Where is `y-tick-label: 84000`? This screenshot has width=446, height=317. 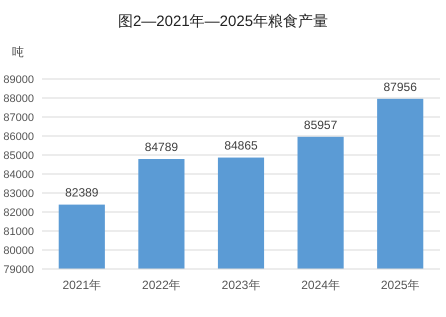
y-tick-label: 84000 is located at coordinates (18, 175).